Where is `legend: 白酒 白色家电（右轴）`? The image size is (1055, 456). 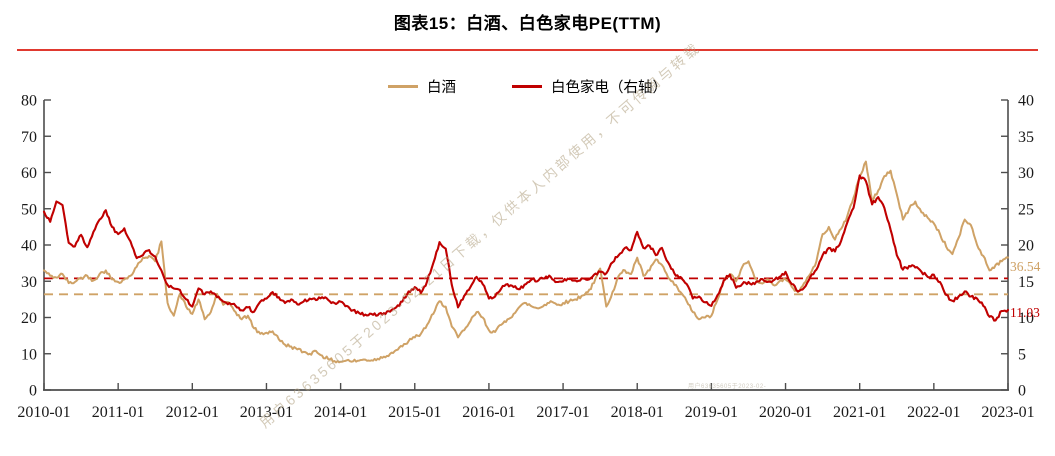
legend: 白酒 白色家电（右轴） is located at coordinates (527, 86).